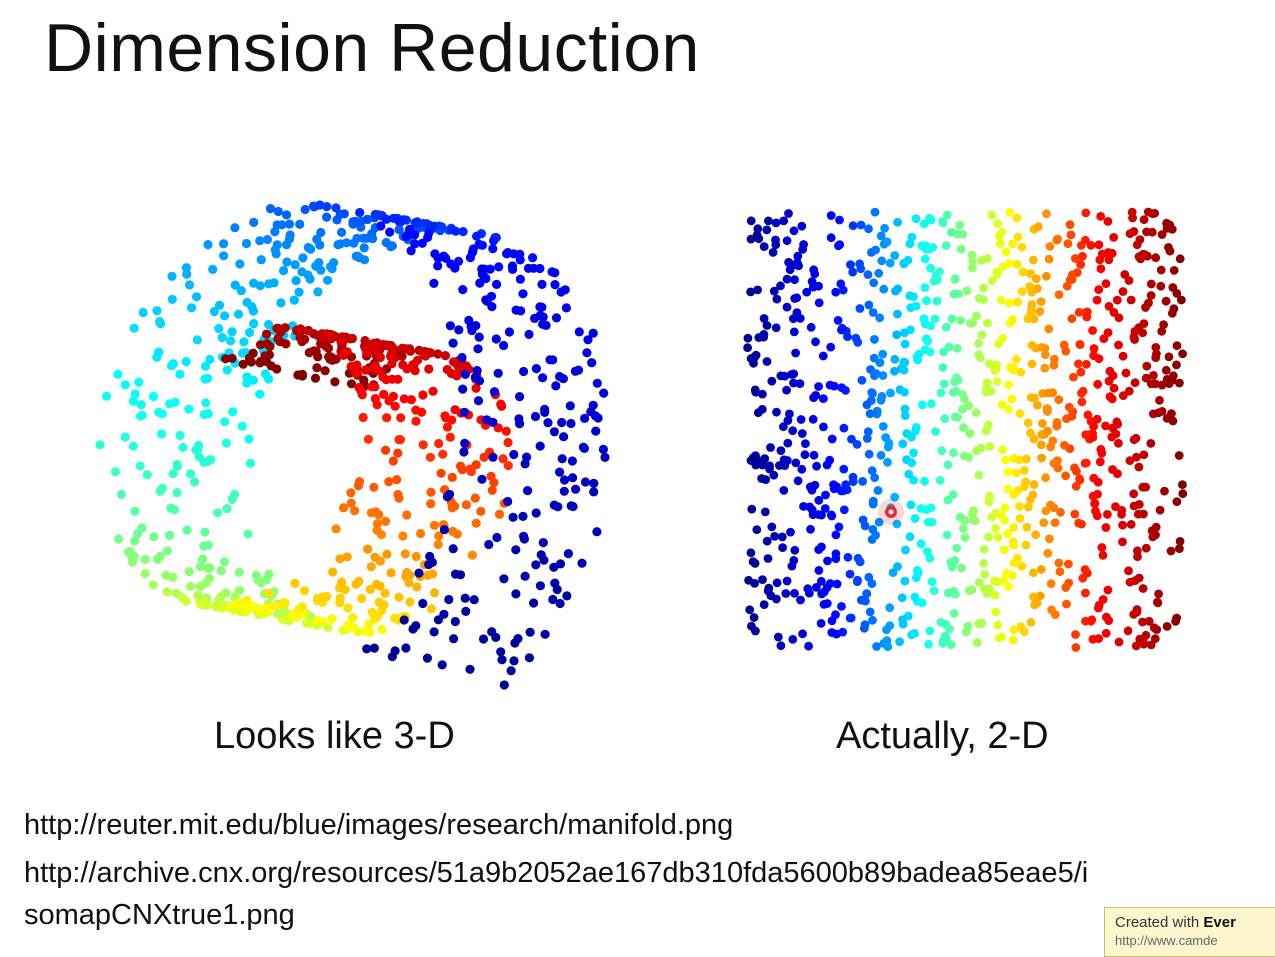  What do you see at coordinates (942, 736) in the screenshot?
I see `right-caption: Actually, 2-D` at bounding box center [942, 736].